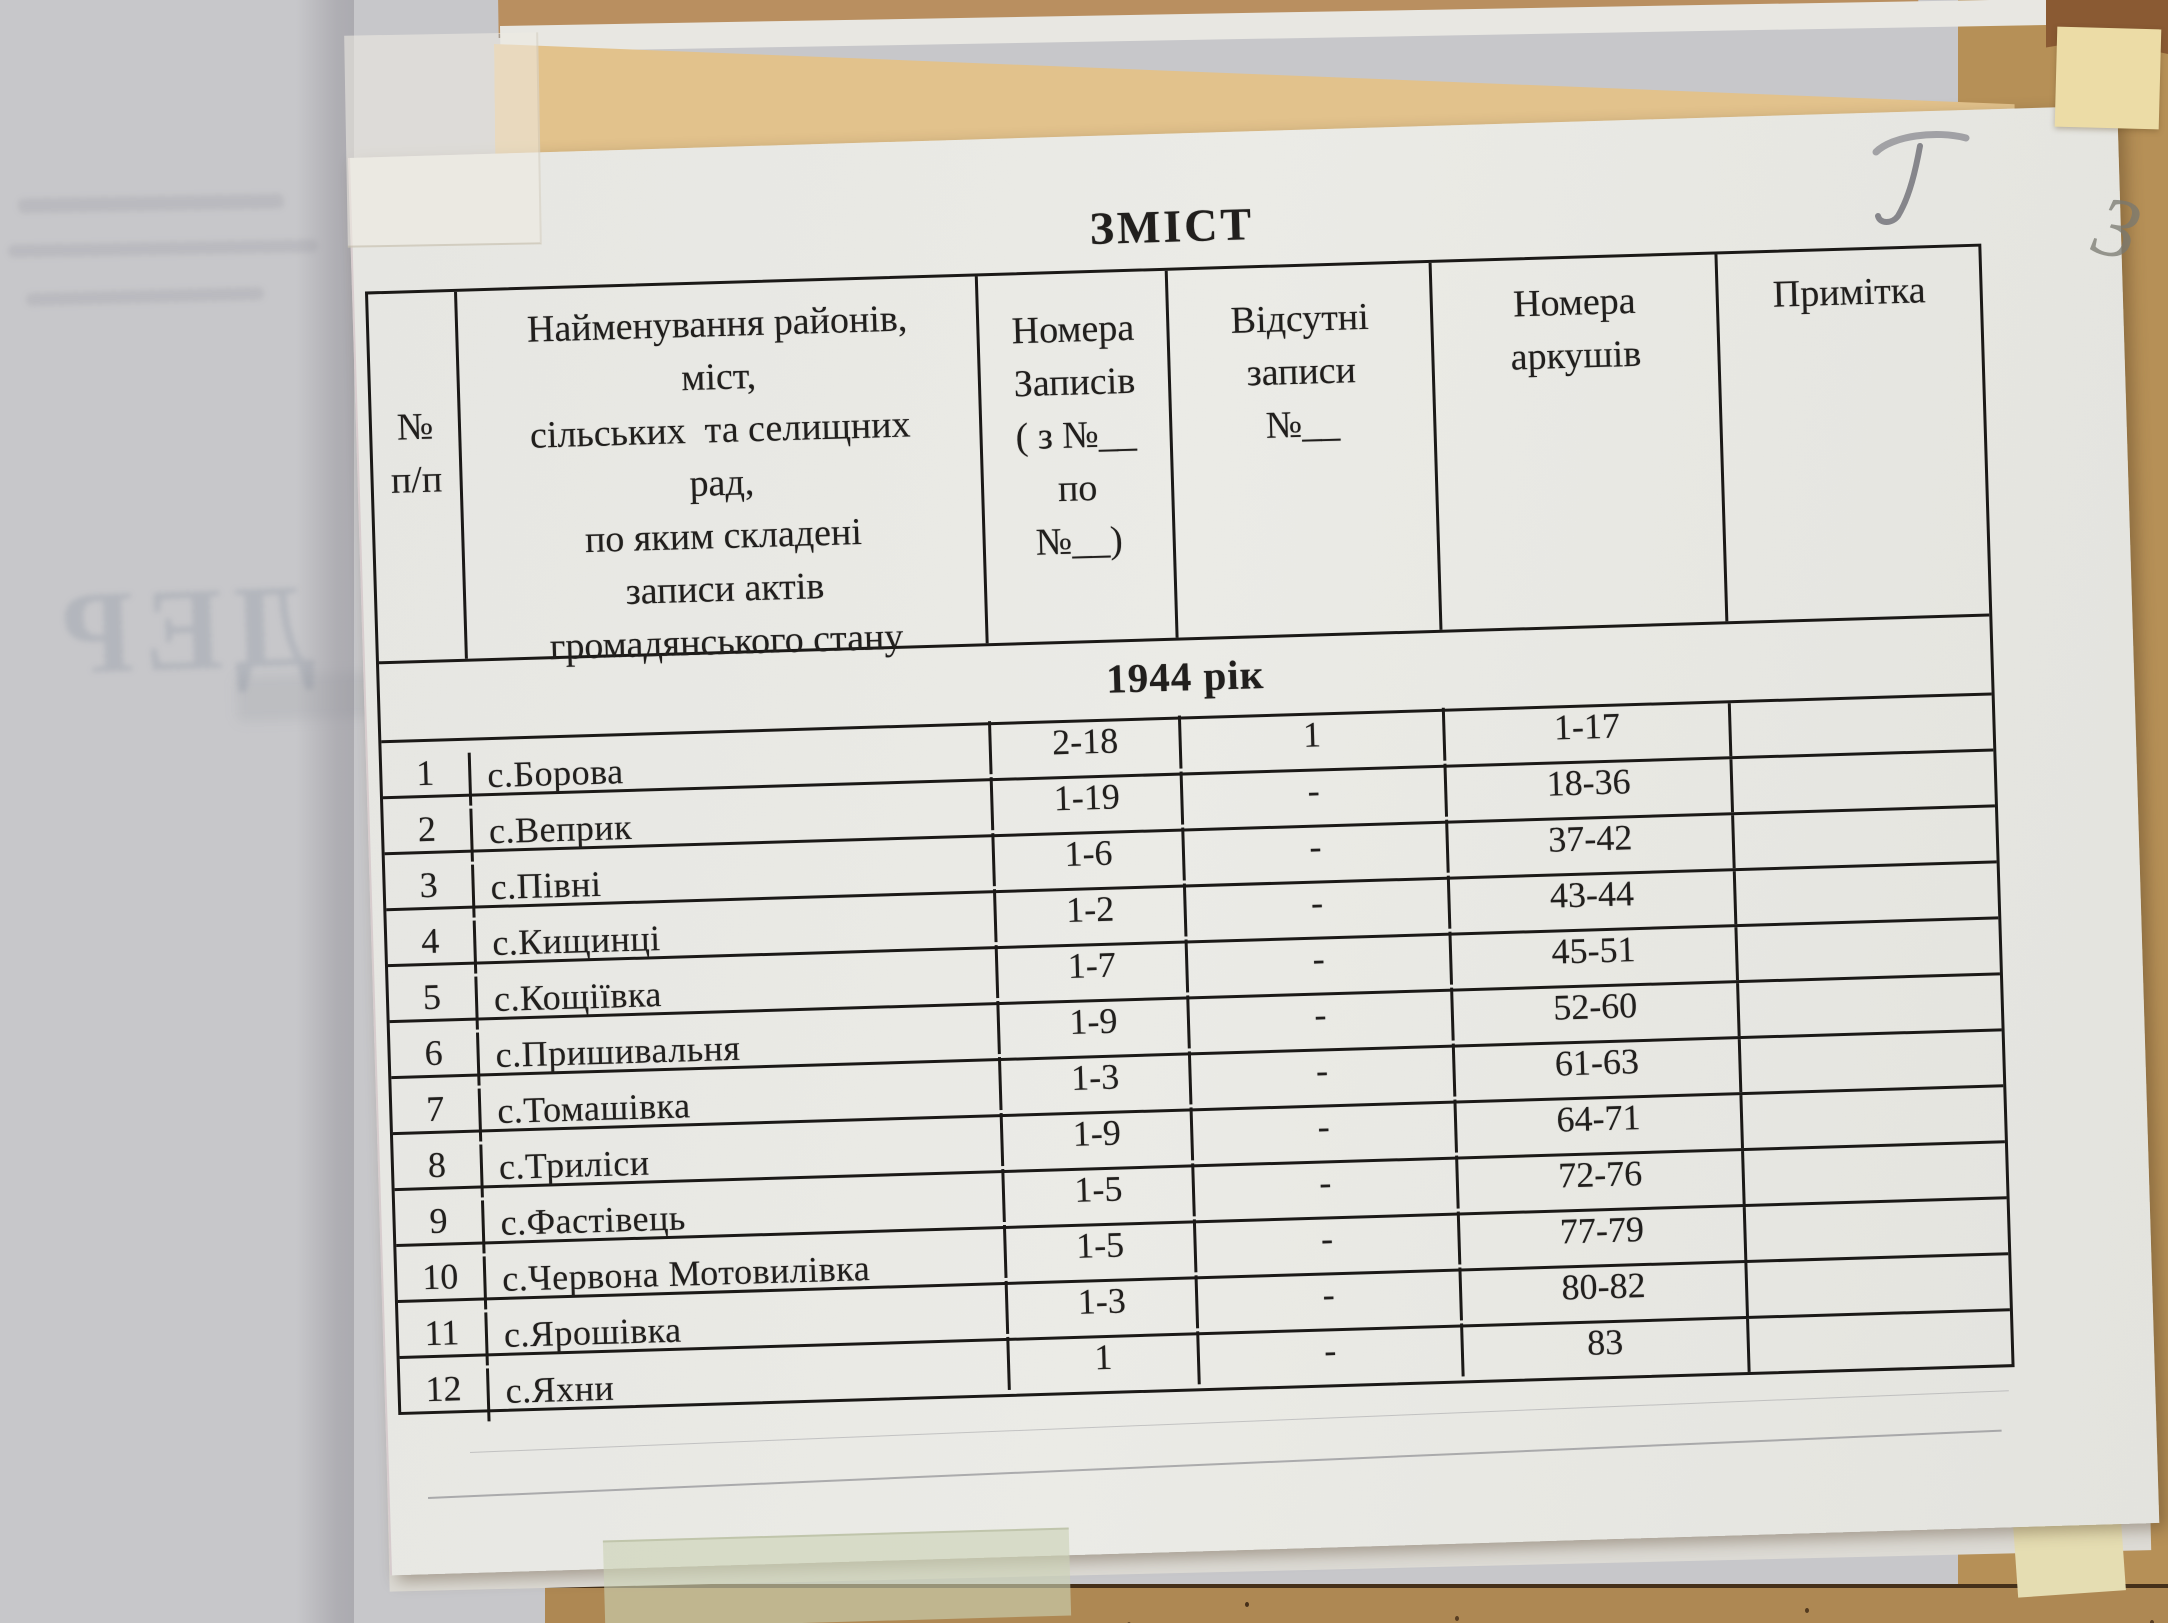  Describe the element at coordinates (1087, 857) in the screenshot. I see `cell-records: 1-6` at that location.